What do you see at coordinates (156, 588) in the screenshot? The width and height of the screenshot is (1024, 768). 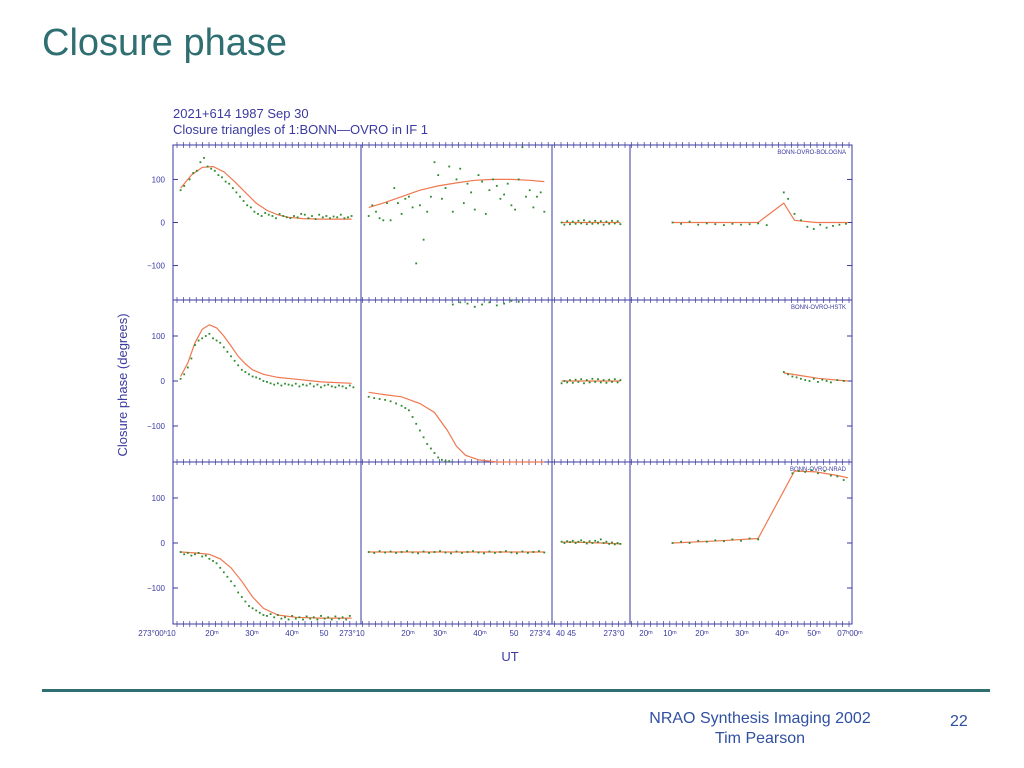 I see `y-tick-label: −100` at bounding box center [156, 588].